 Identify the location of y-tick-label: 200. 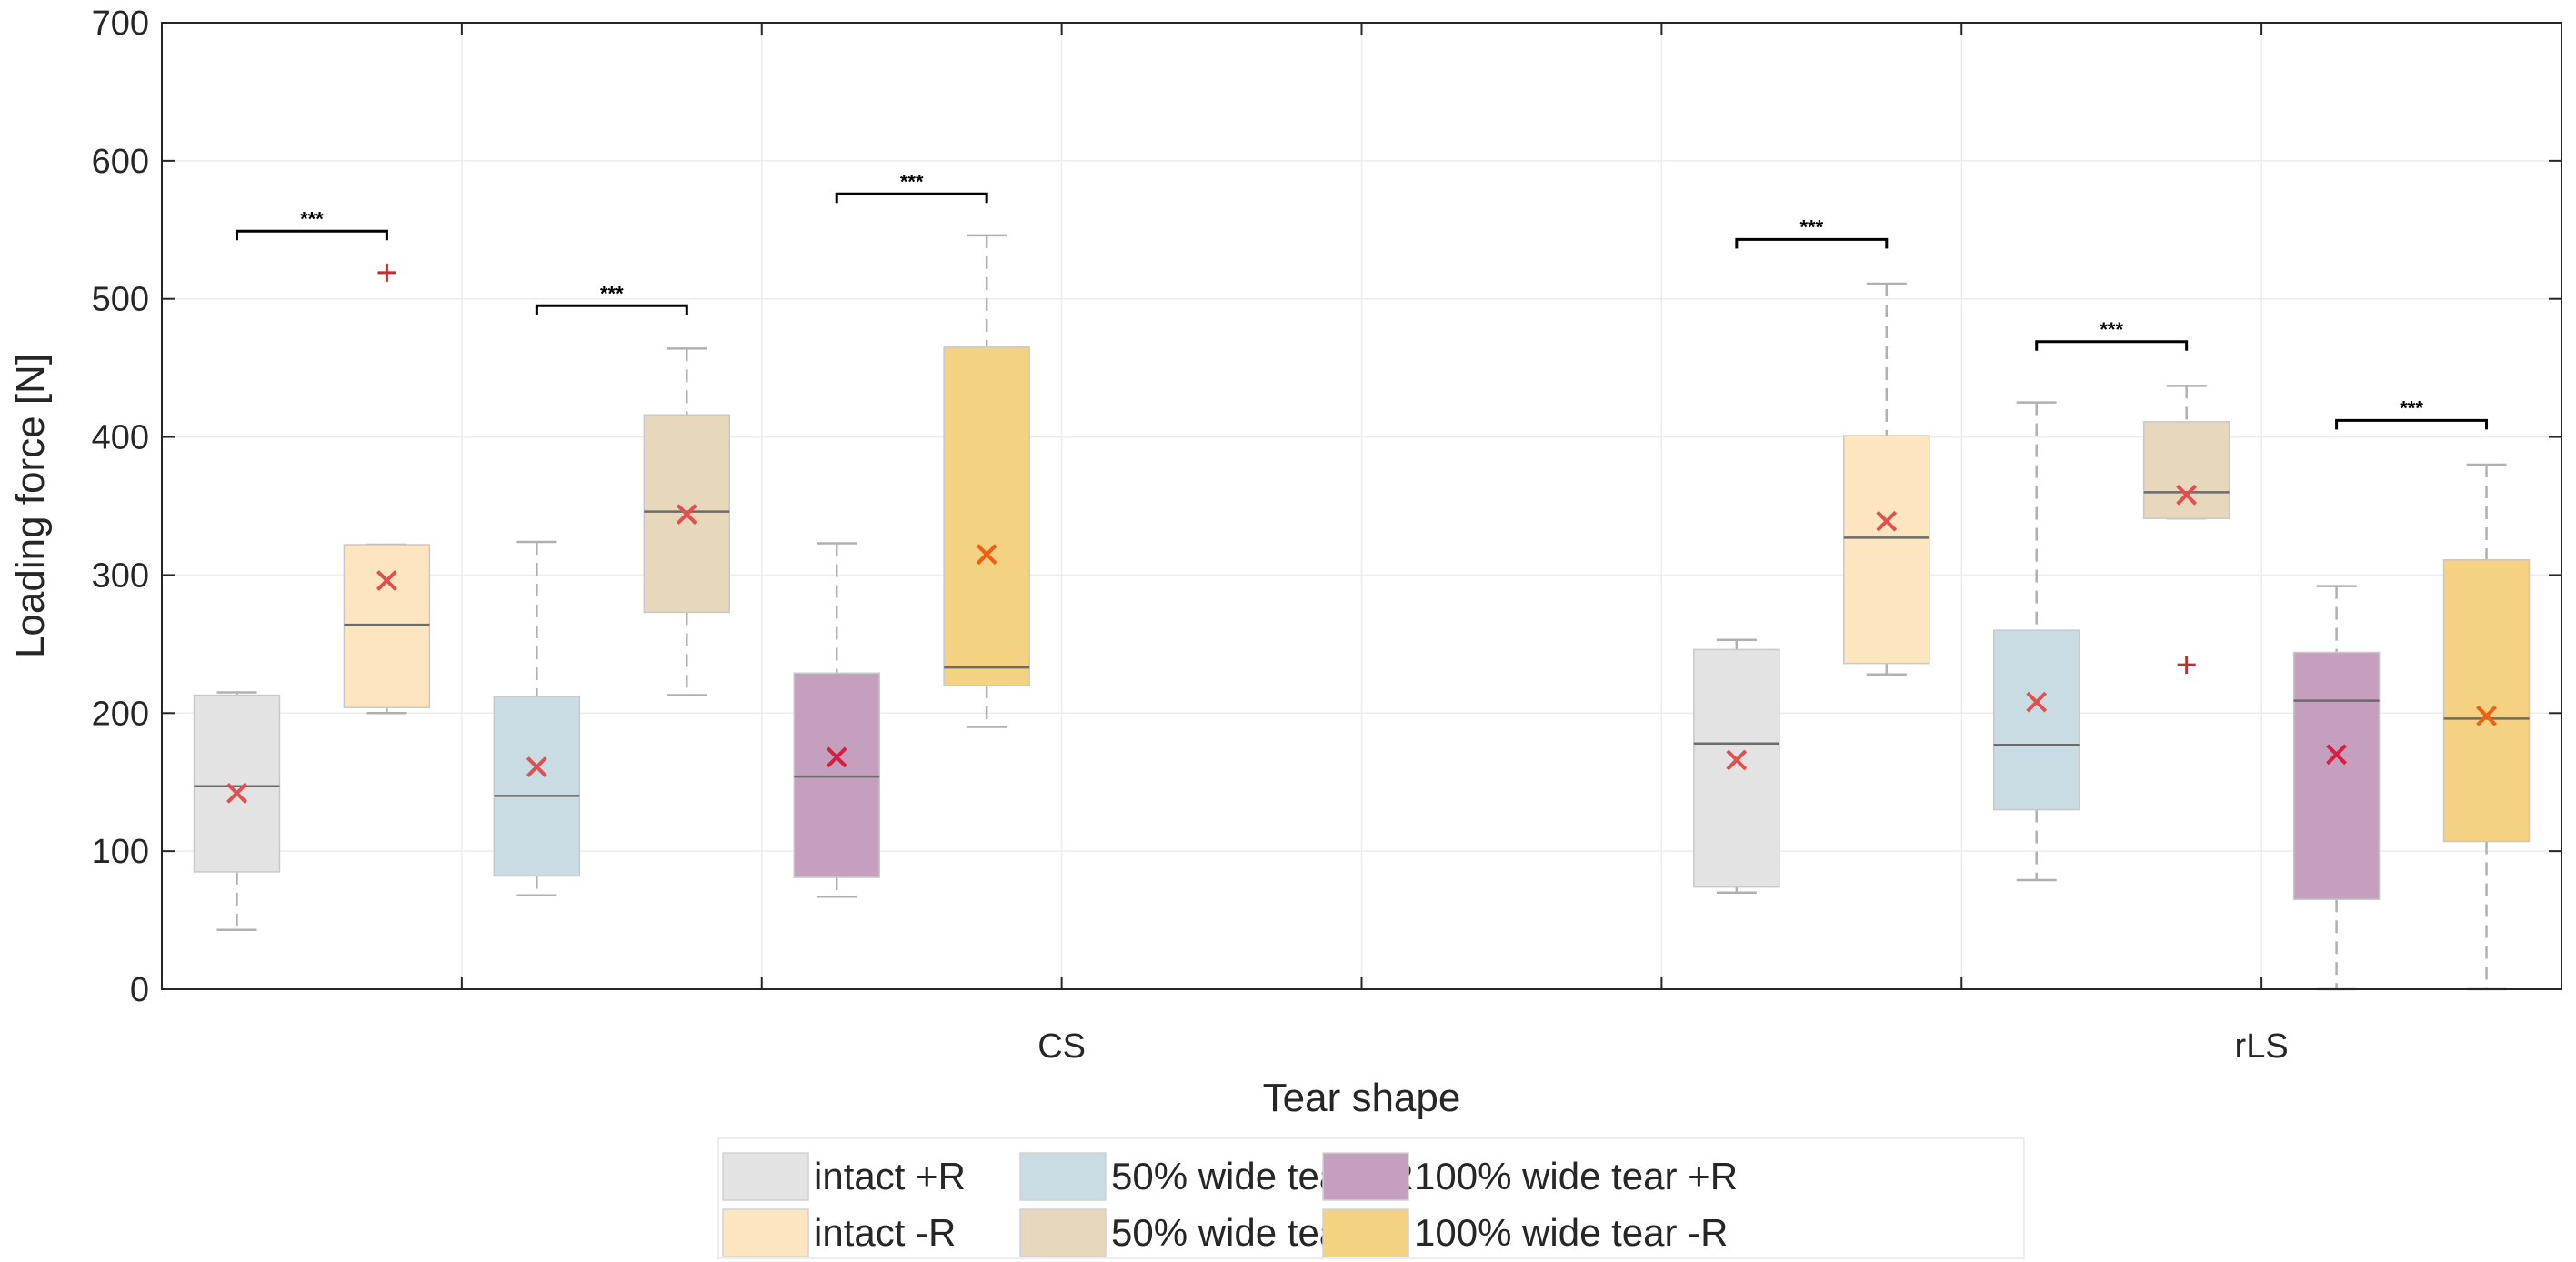
(120, 714).